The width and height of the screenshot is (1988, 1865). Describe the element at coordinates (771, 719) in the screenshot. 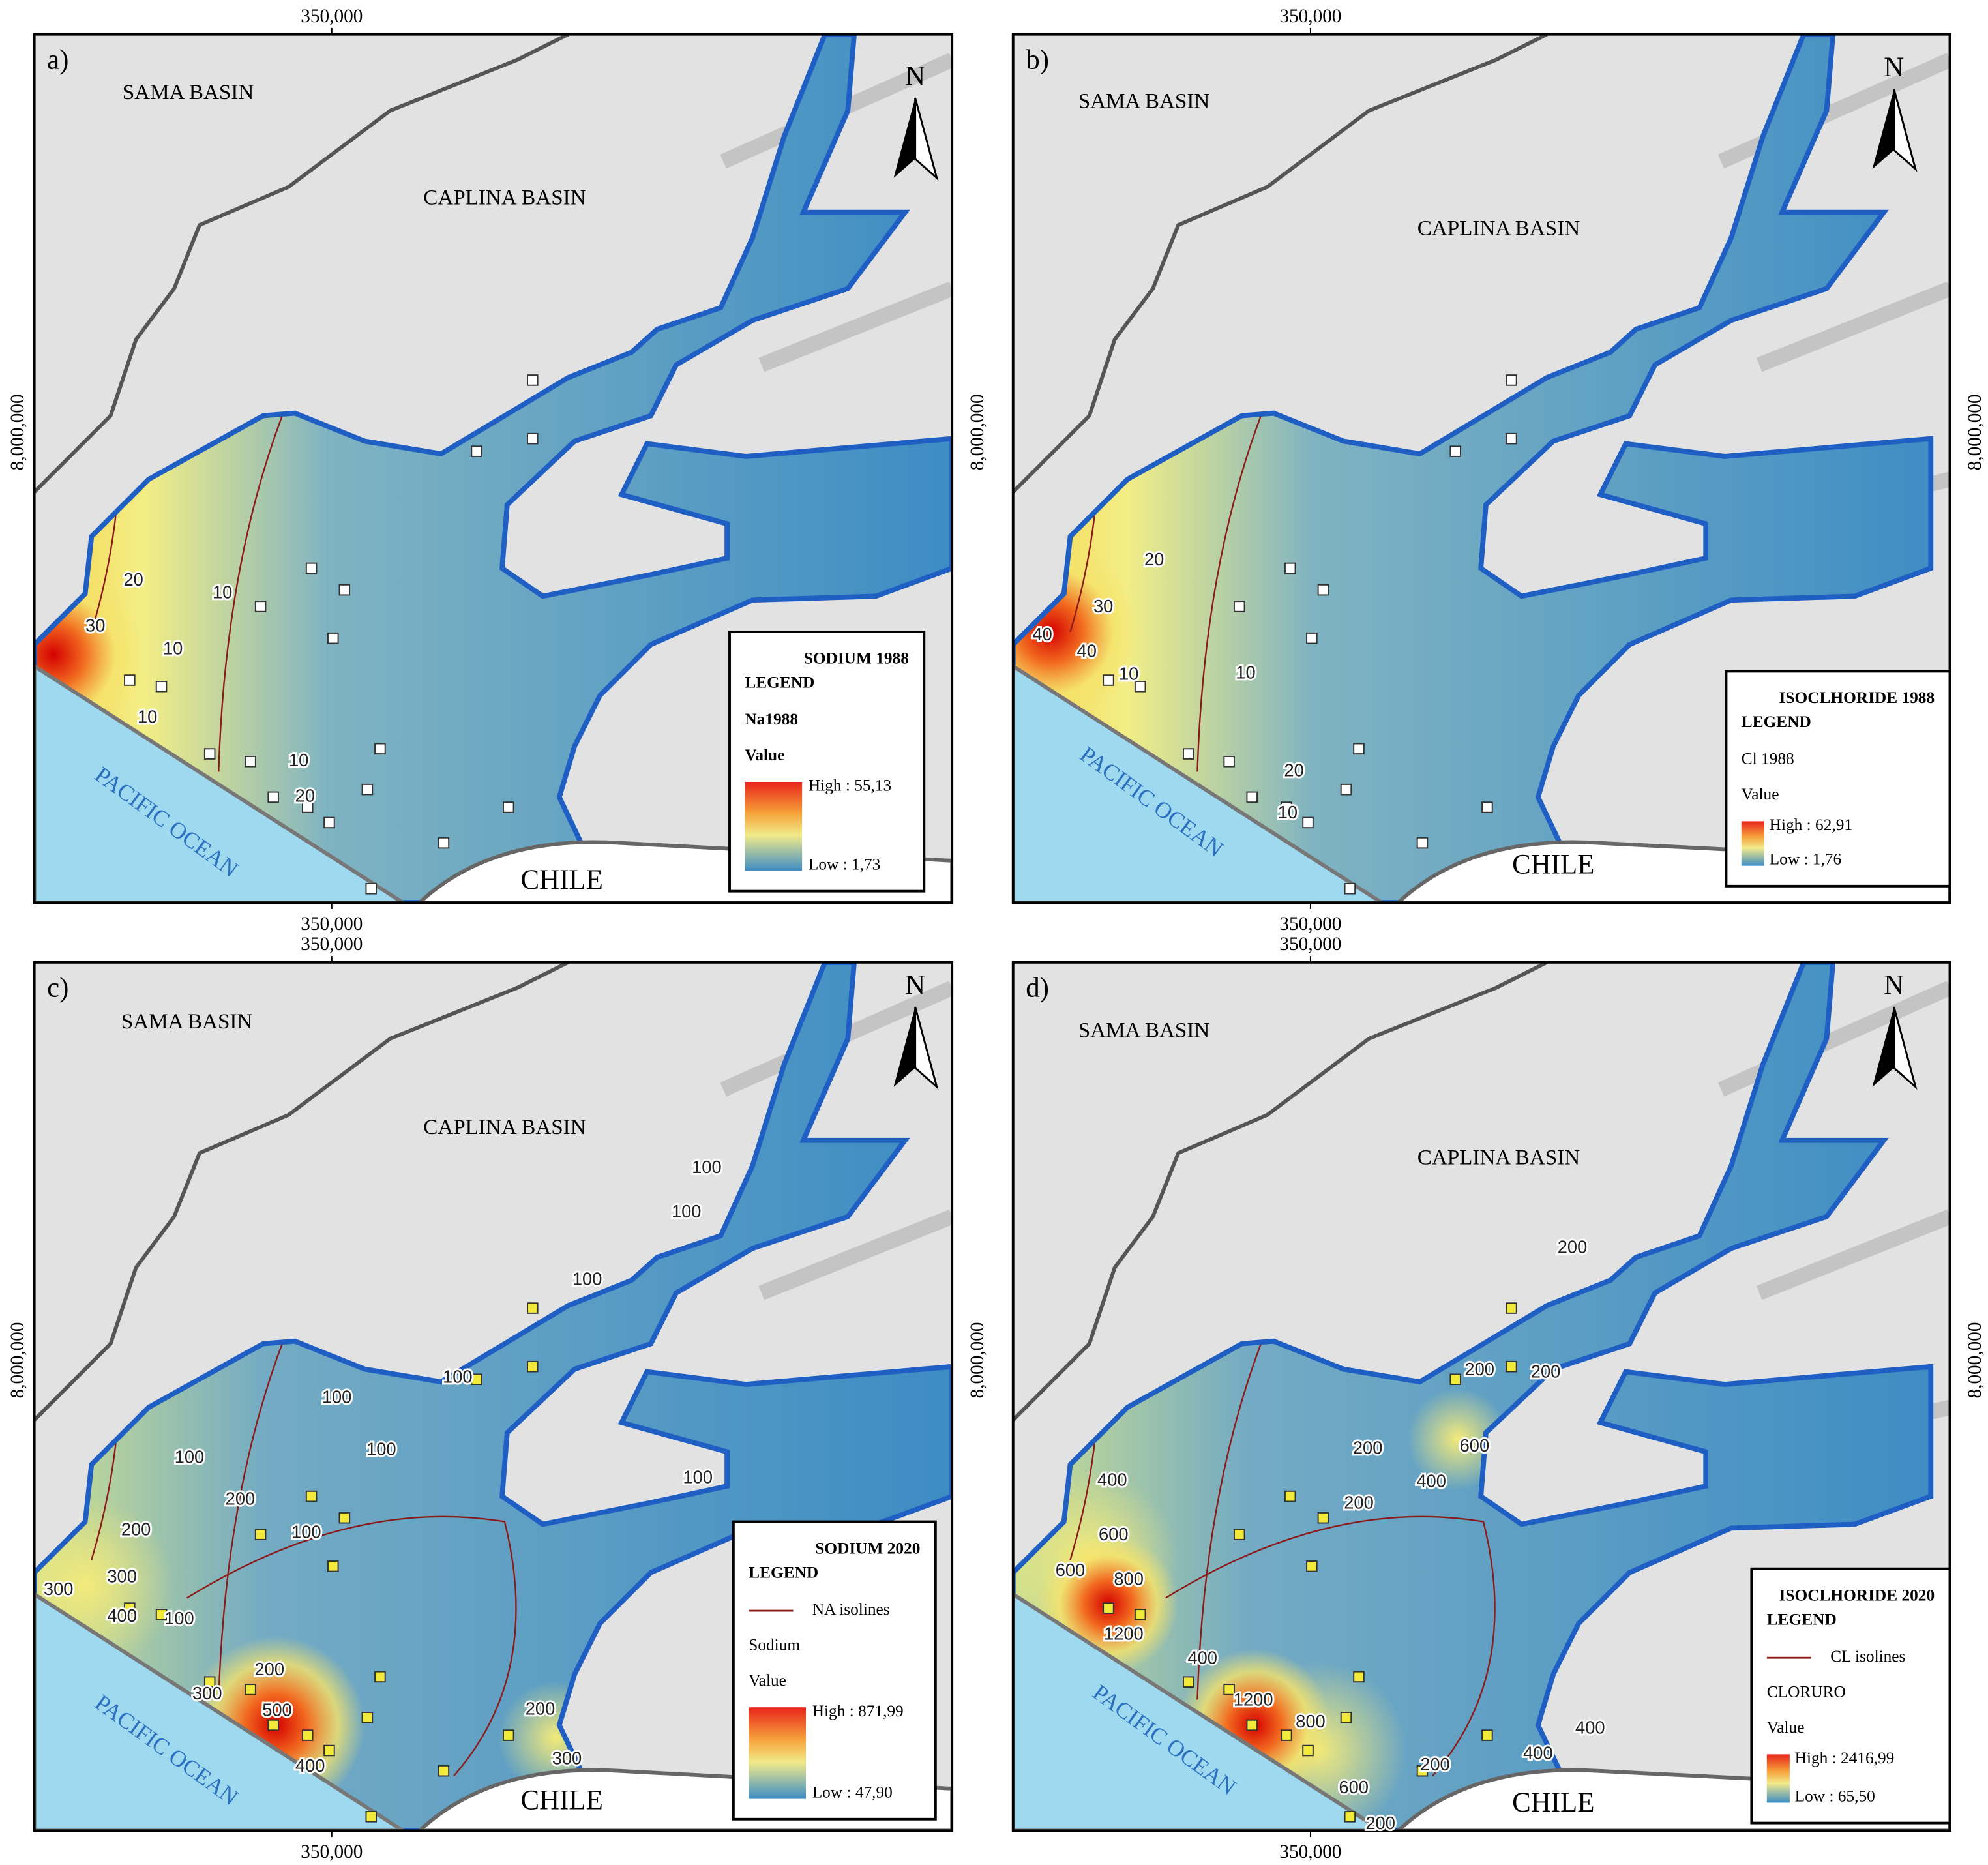

I see `legend-item: Na1988` at that location.